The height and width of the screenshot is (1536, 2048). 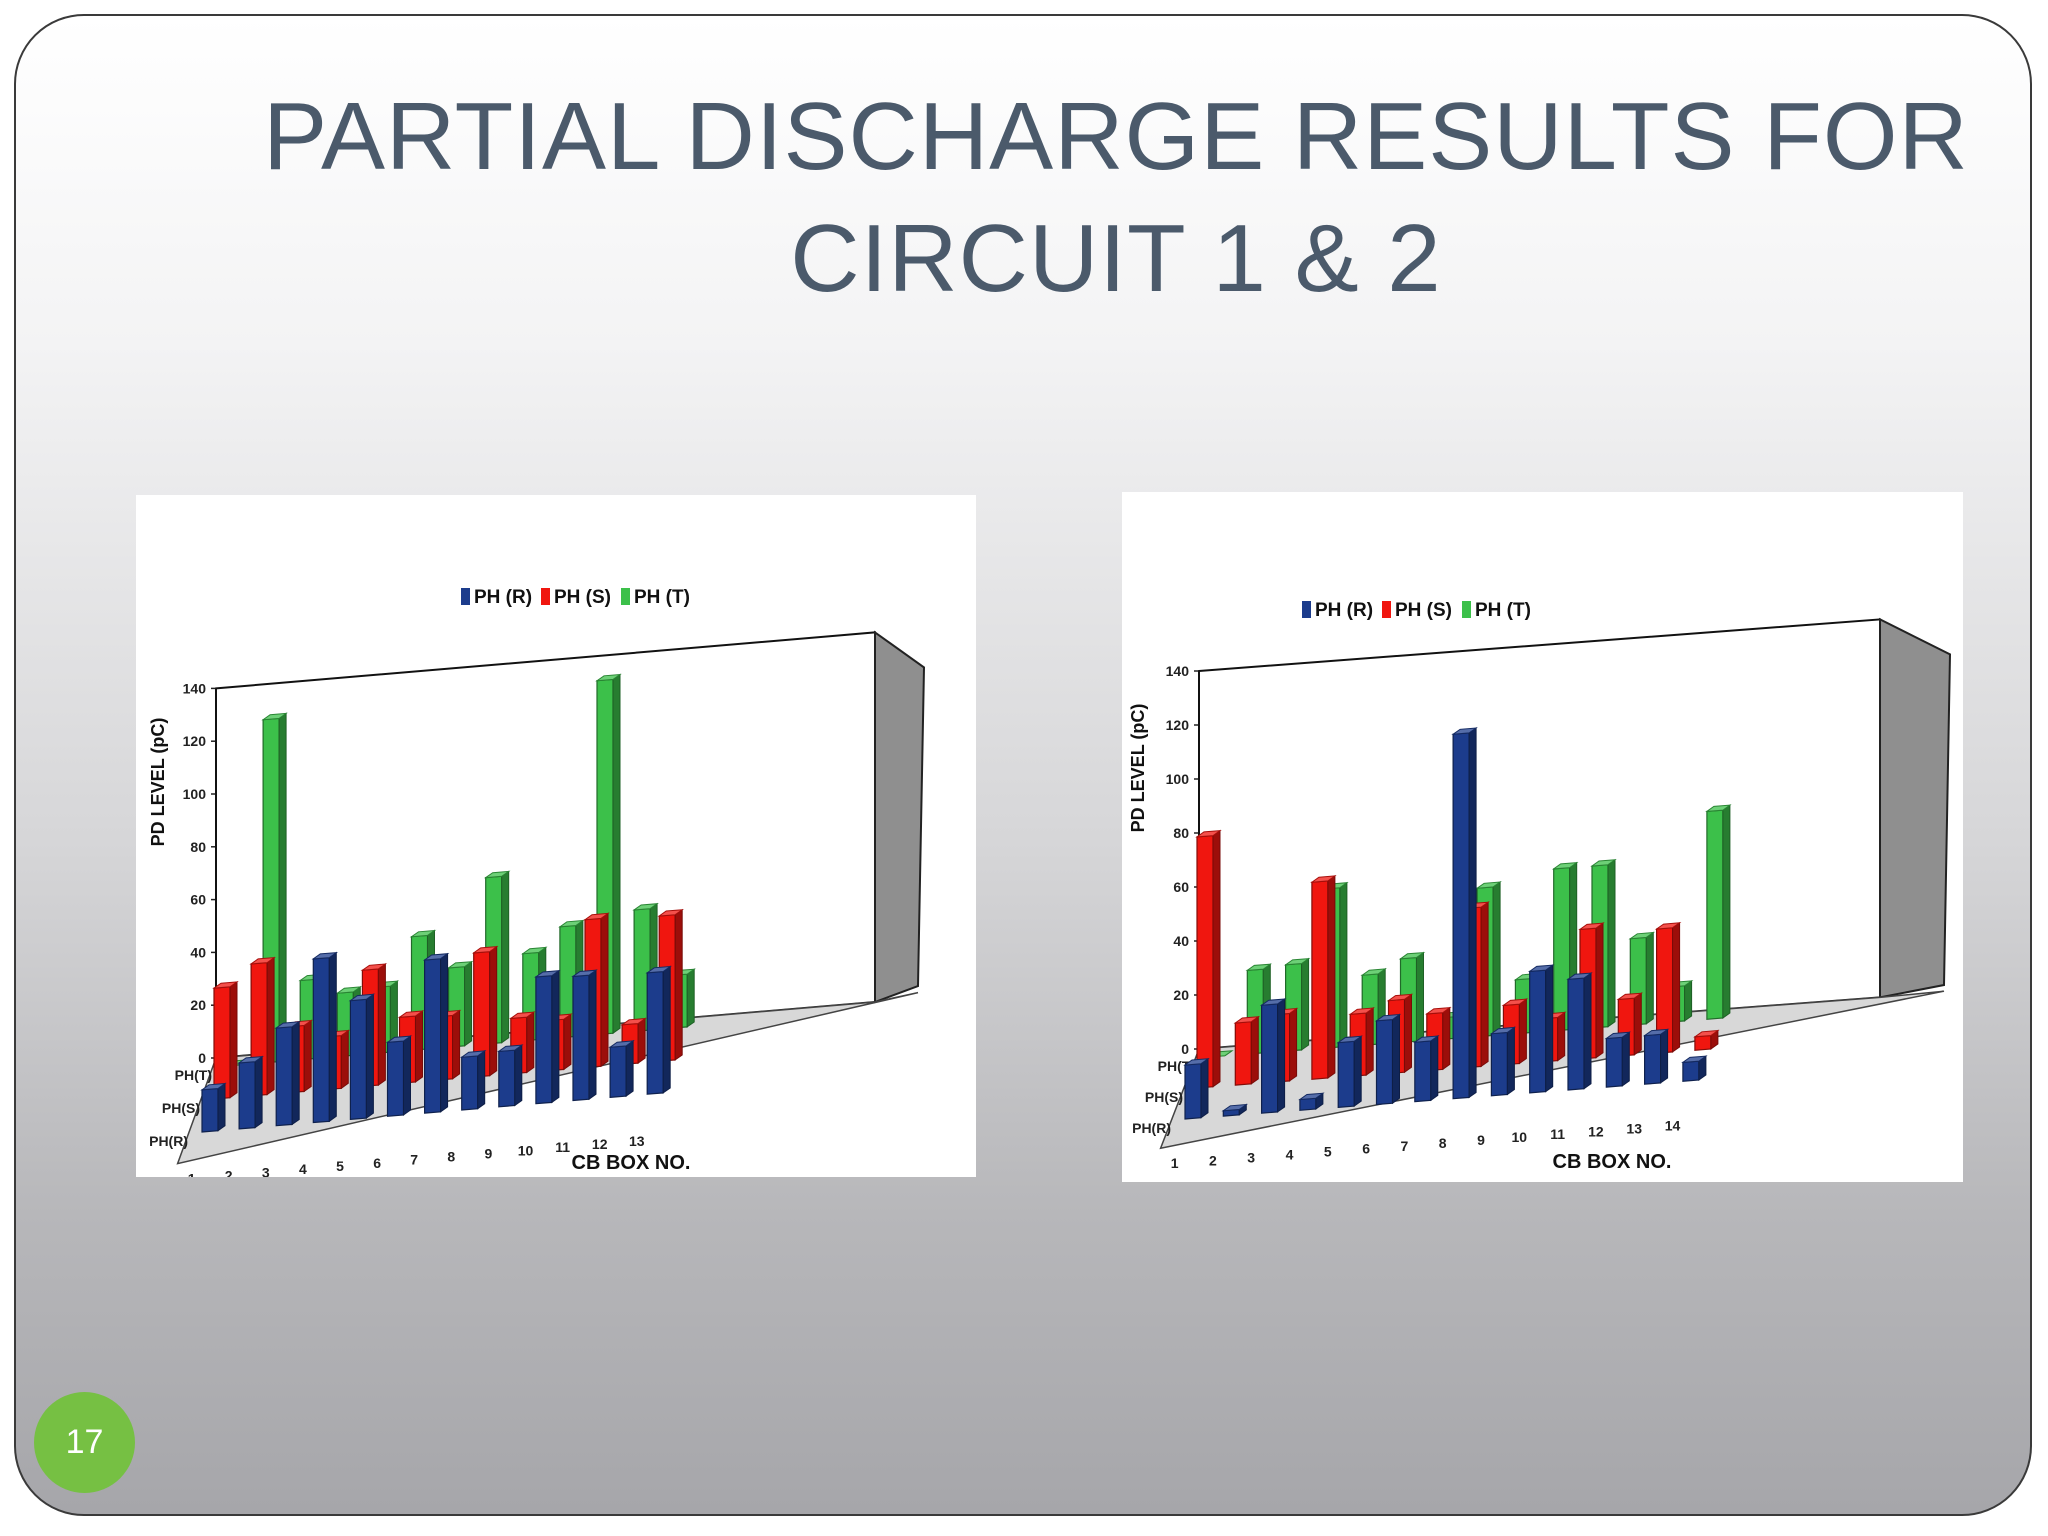 What do you see at coordinates (1138, 768) in the screenshot?
I see `y-axis-label: PD LEVEL (pC)` at bounding box center [1138, 768].